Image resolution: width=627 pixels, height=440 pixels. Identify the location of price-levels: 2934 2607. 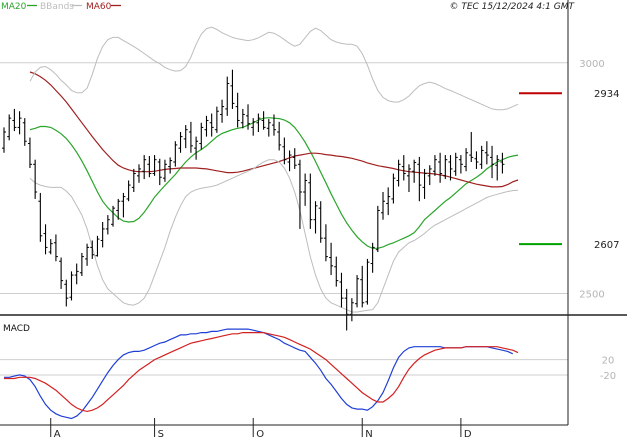
(569, 170).